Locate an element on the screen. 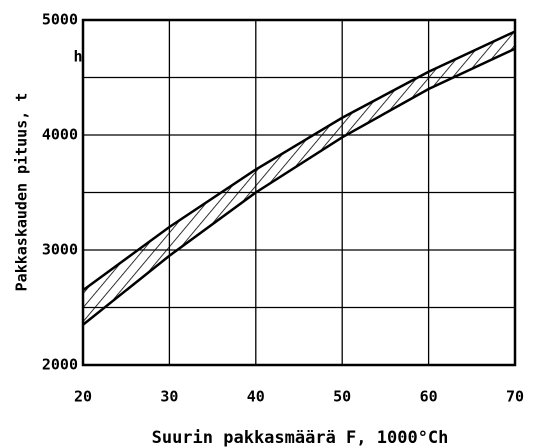 The image size is (534, 448). x-tick-label: 70 is located at coordinates (515, 397).